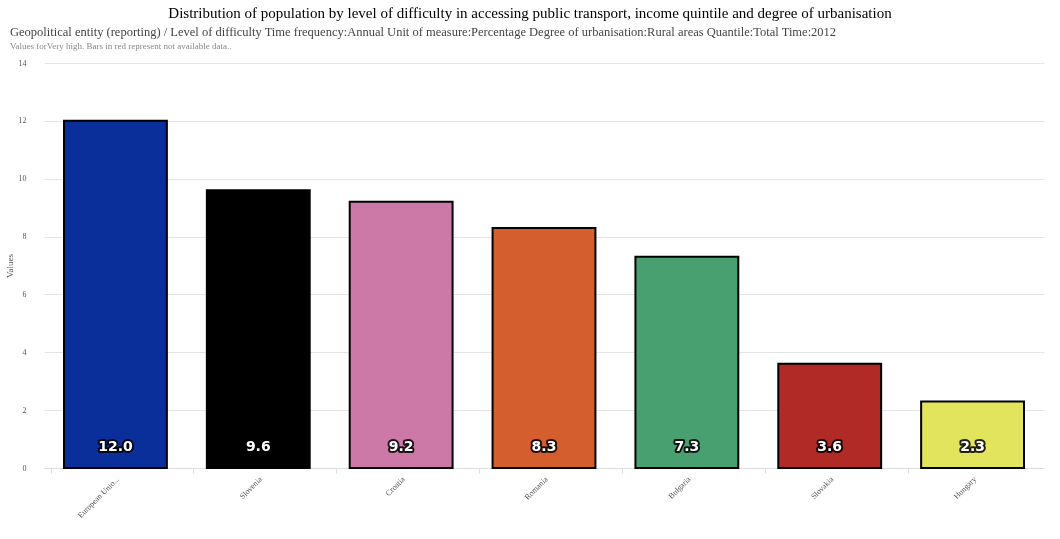 Image resolution: width=1060 pixels, height=539 pixels. I want to click on data-label: 9.2, so click(401, 446).